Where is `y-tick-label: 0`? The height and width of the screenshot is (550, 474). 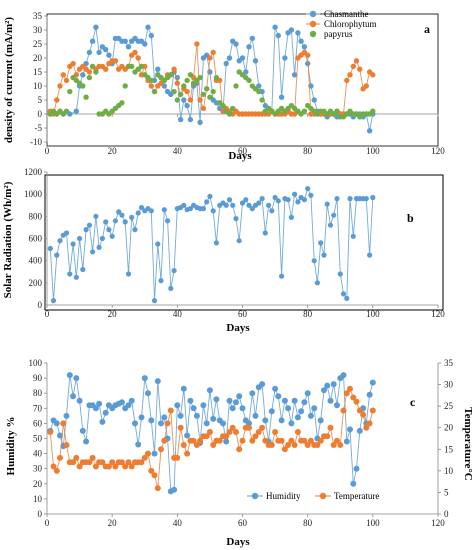 y-tick-label: 0 is located at coordinates (40, 305).